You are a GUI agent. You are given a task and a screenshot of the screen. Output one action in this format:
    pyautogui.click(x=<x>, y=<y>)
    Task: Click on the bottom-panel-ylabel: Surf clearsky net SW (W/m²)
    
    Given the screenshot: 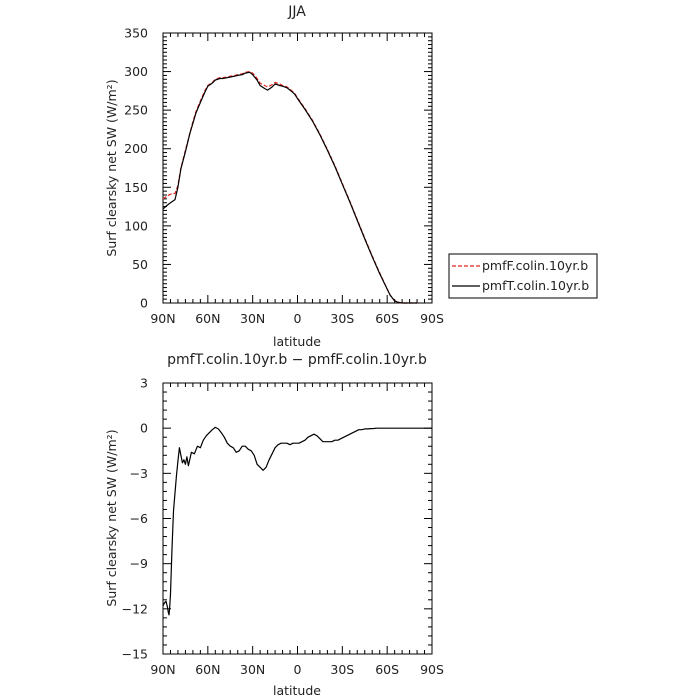 What is the action you would take?
    pyautogui.click(x=111, y=517)
    